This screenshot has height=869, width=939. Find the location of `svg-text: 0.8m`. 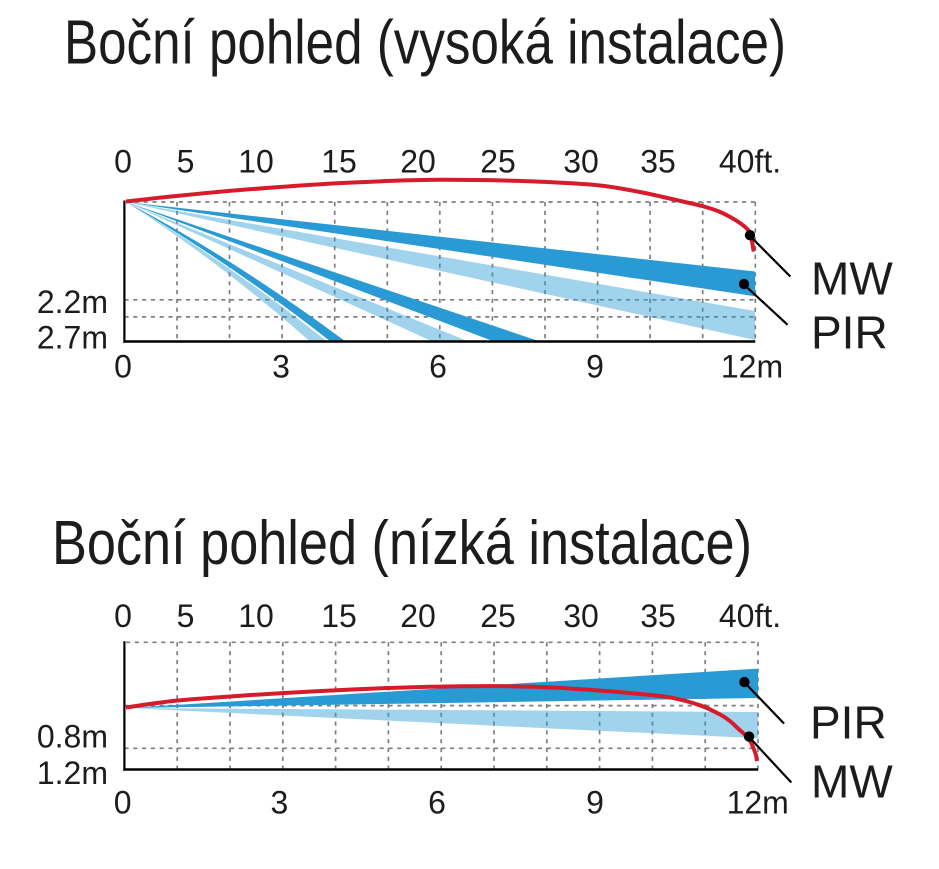

svg-text: 0.8m is located at coordinates (72, 736).